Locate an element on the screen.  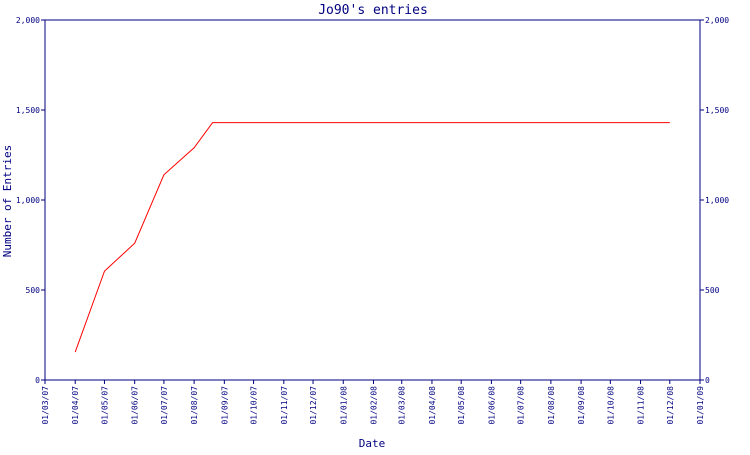
x-tick-label: 01/01/08 is located at coordinates (343, 405).